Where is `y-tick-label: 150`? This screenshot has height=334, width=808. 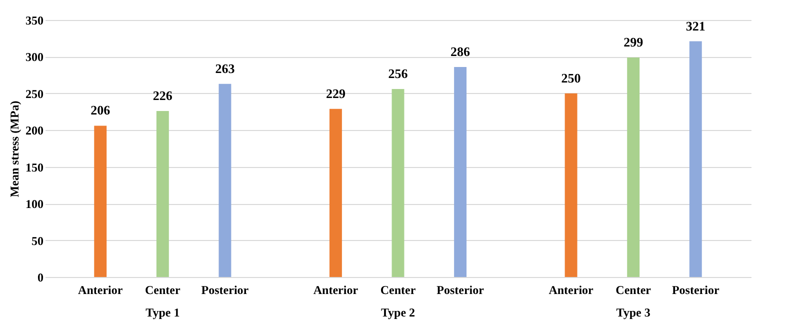
y-tick-label: 150 is located at coordinates (35, 167).